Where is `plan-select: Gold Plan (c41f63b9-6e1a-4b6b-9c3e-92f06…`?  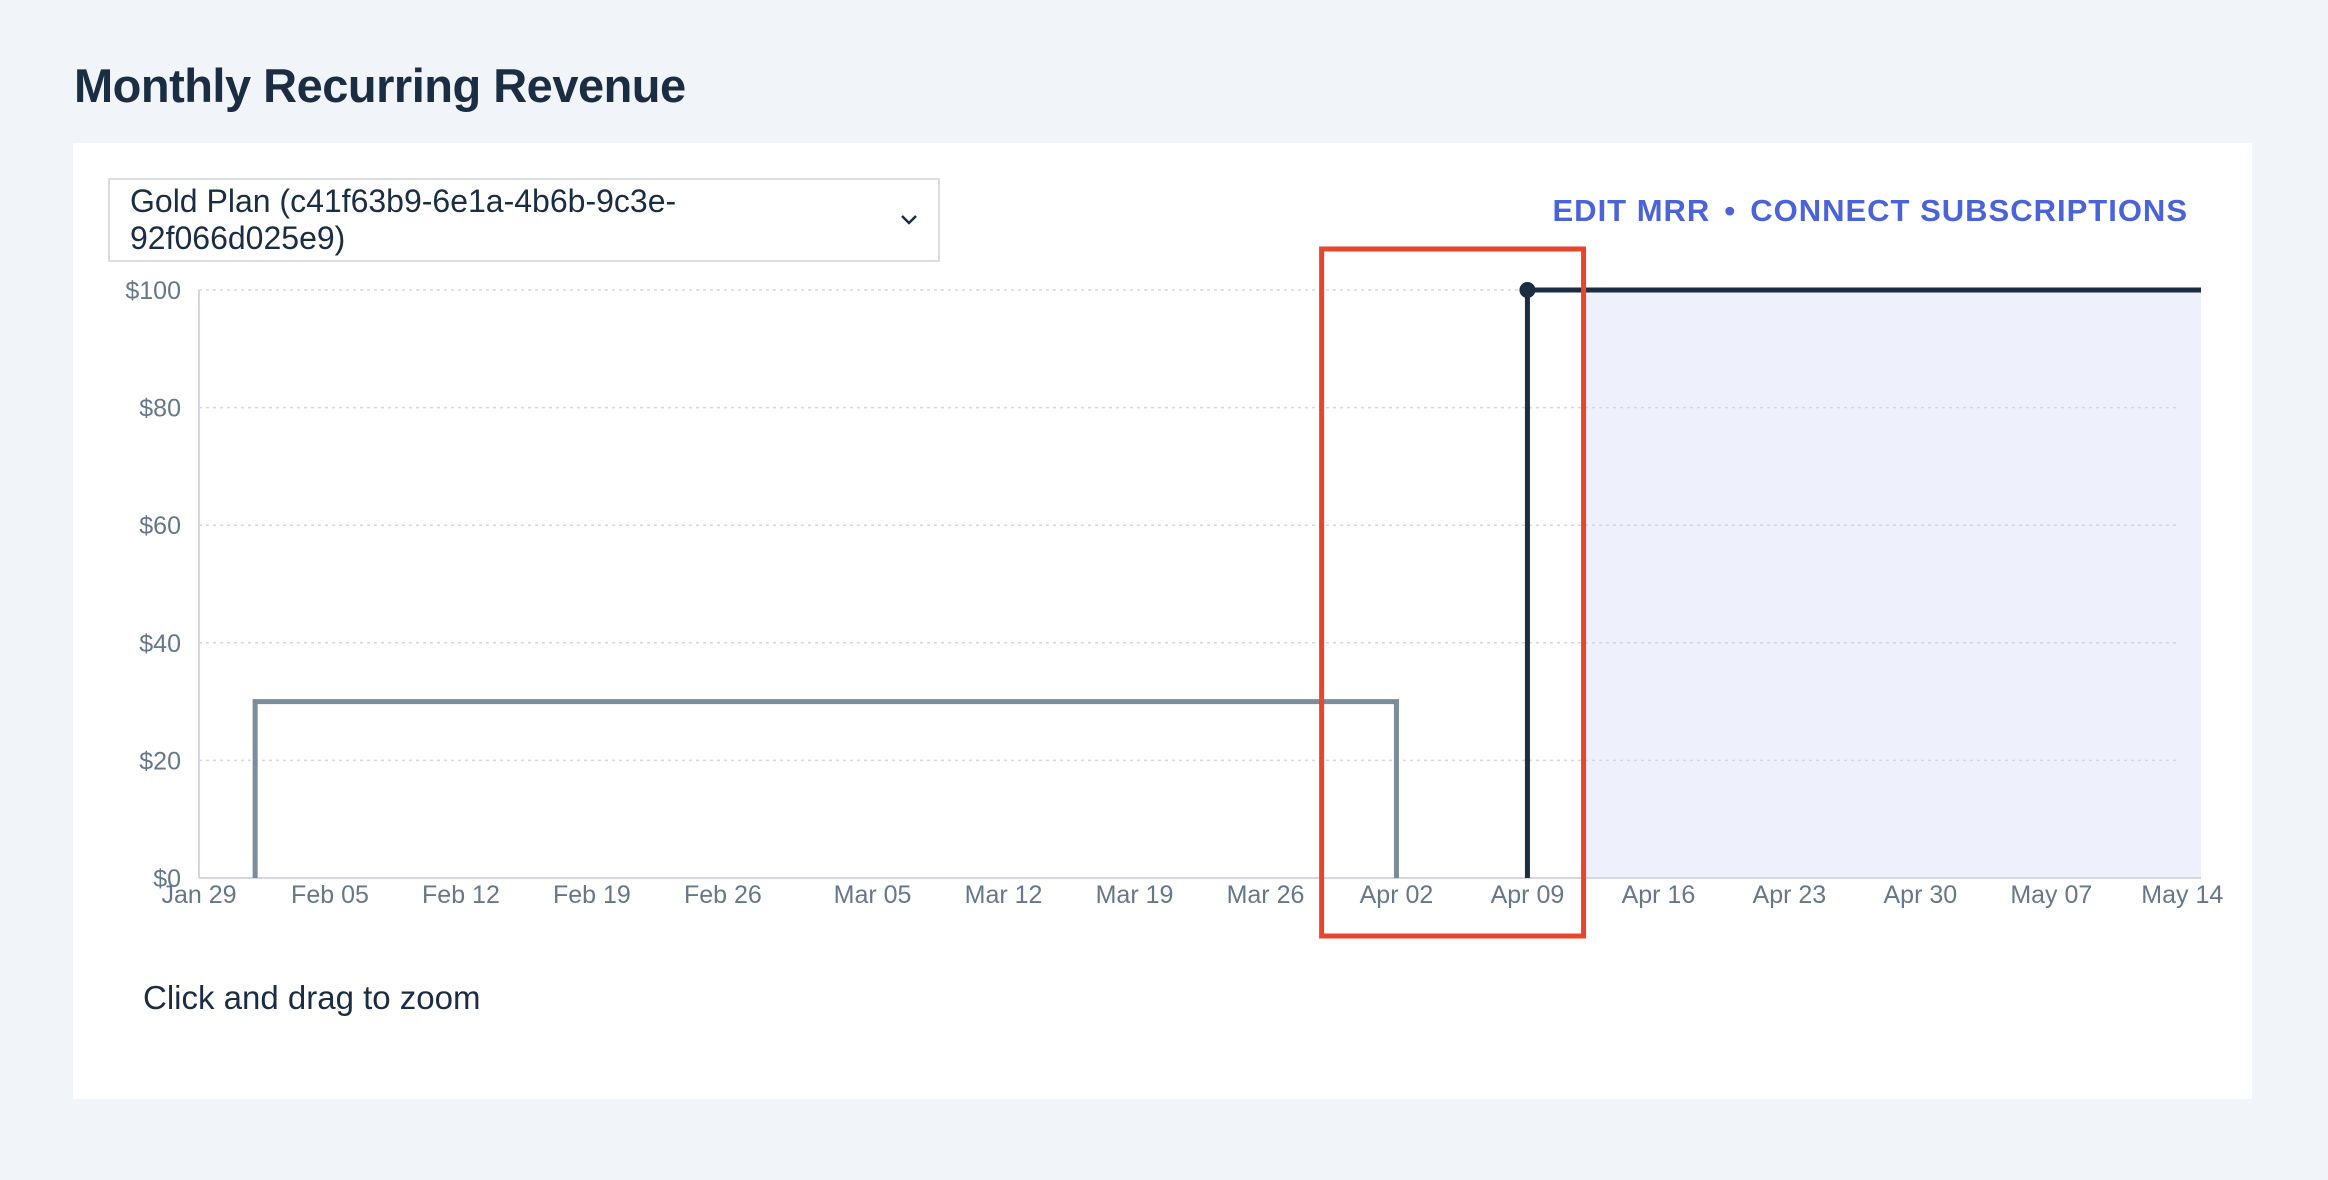
plan-select: Gold Plan (c41f63b9-6e1a-4b6b-9c3e-92f06… is located at coordinates (524, 220).